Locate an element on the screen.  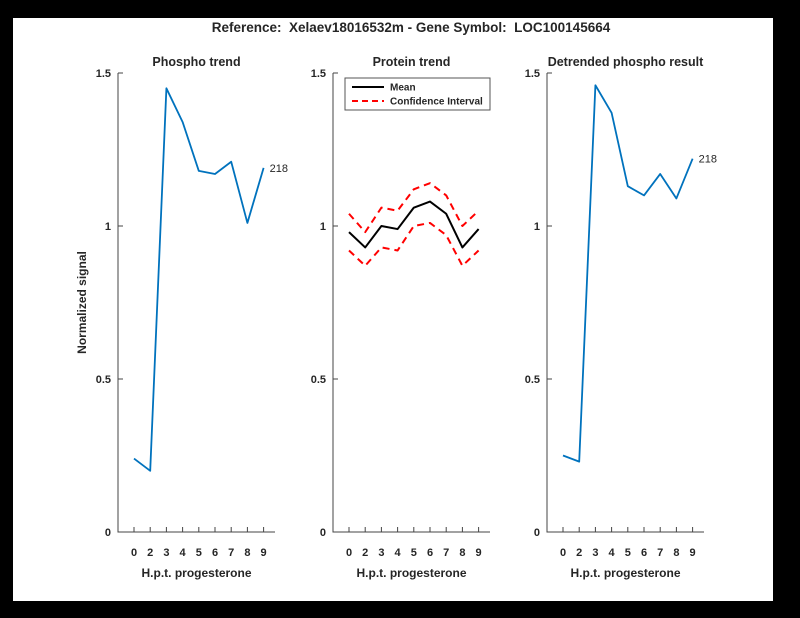
series-detrended-phospho-signal is located at coordinates (628, 273).